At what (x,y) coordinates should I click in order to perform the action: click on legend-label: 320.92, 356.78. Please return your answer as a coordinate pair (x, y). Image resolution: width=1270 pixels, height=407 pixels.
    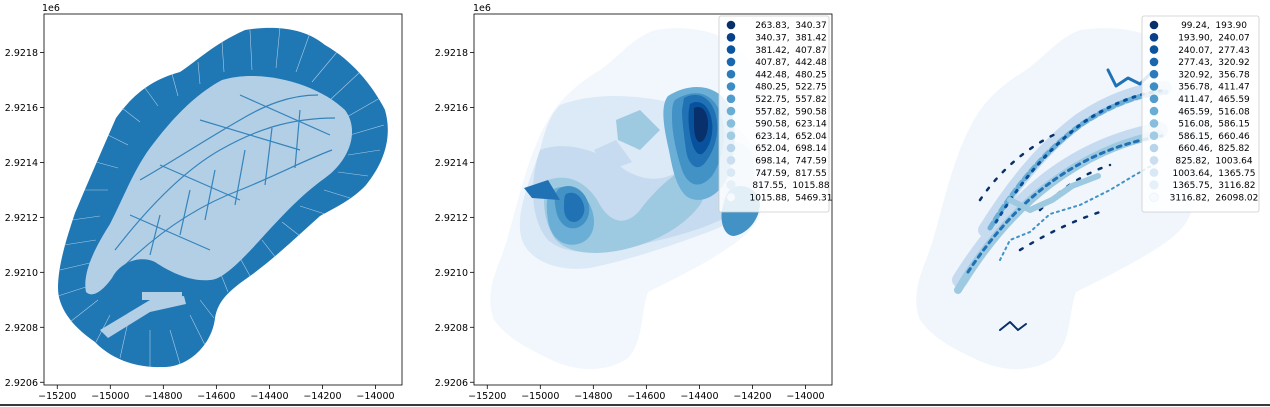
    Looking at the image, I should click on (1214, 75).